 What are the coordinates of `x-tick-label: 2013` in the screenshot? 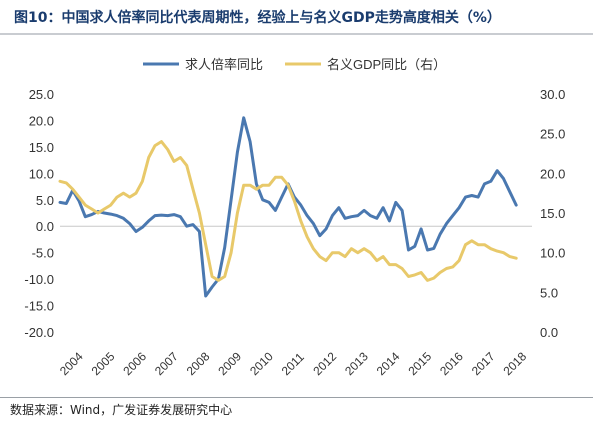 It's located at (356, 363).